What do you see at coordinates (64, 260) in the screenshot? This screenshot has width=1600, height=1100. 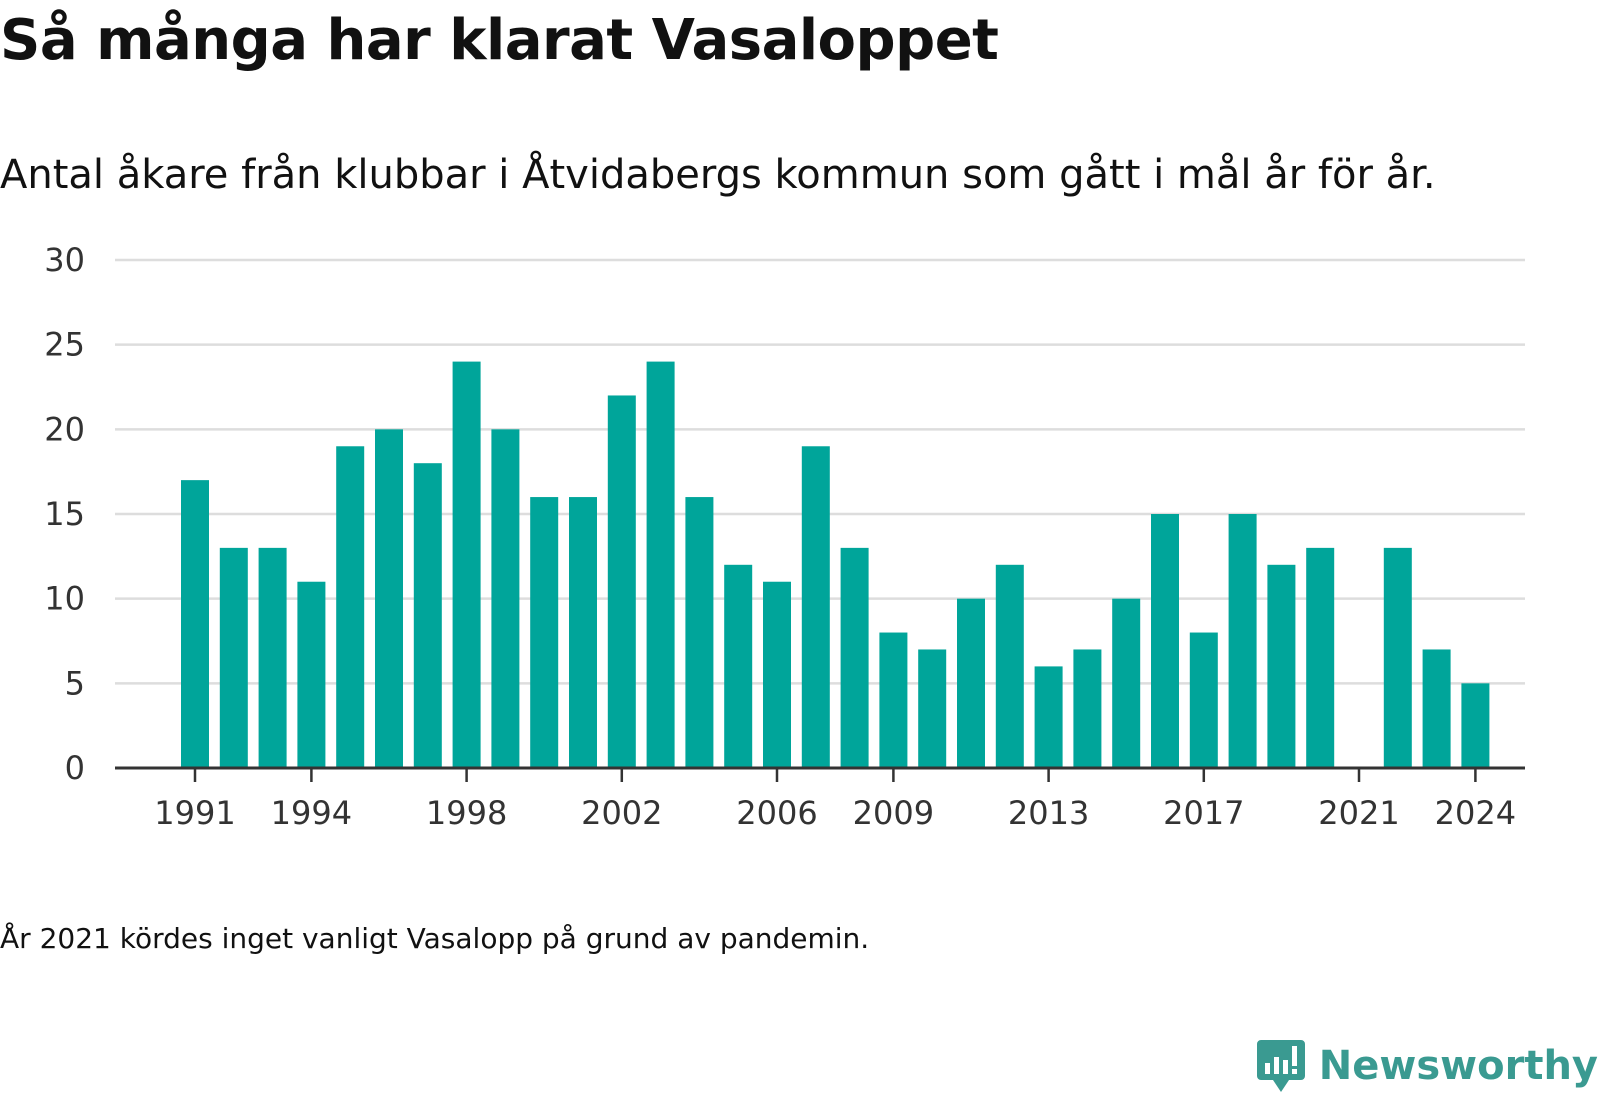 I see `y-tick-label: 30` at bounding box center [64, 260].